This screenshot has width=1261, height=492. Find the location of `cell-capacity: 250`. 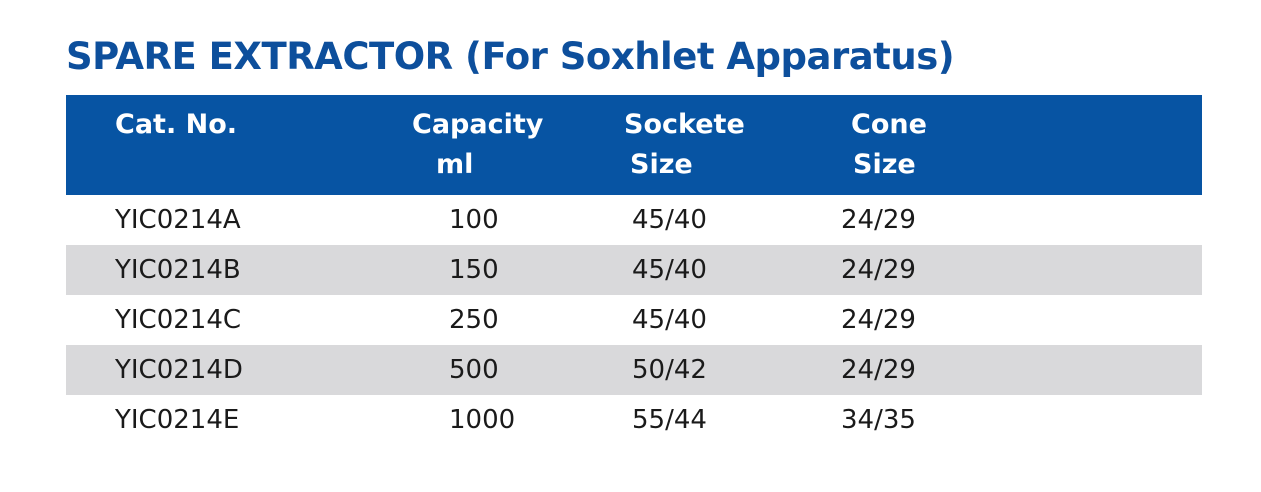

cell-capacity: 250 is located at coordinates (474, 320).